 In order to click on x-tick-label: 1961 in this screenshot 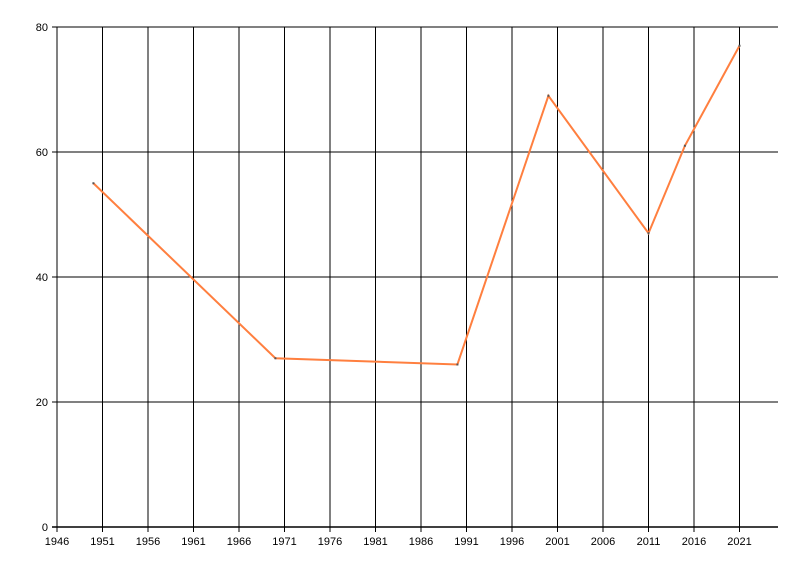, I will do `click(193, 542)`.